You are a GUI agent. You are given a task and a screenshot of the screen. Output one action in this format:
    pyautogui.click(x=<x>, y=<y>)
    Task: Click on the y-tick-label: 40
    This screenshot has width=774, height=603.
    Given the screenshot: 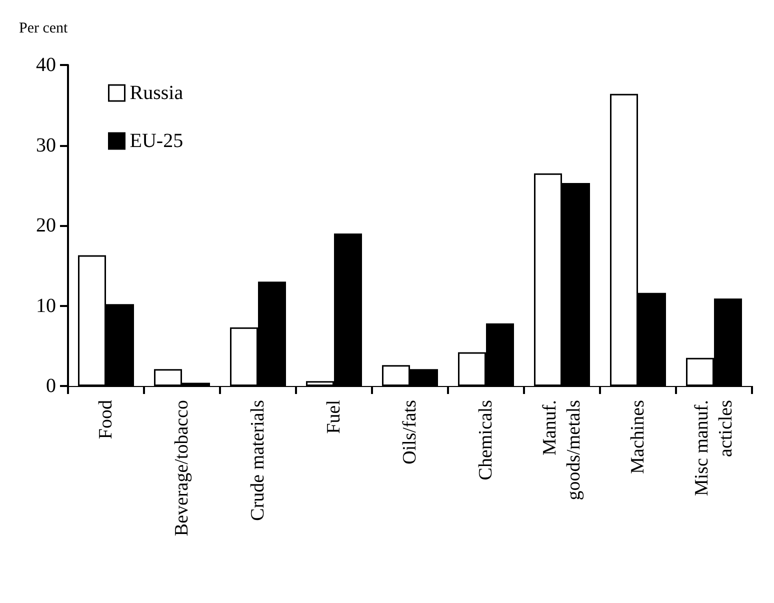 What is the action you would take?
    pyautogui.click(x=46, y=65)
    